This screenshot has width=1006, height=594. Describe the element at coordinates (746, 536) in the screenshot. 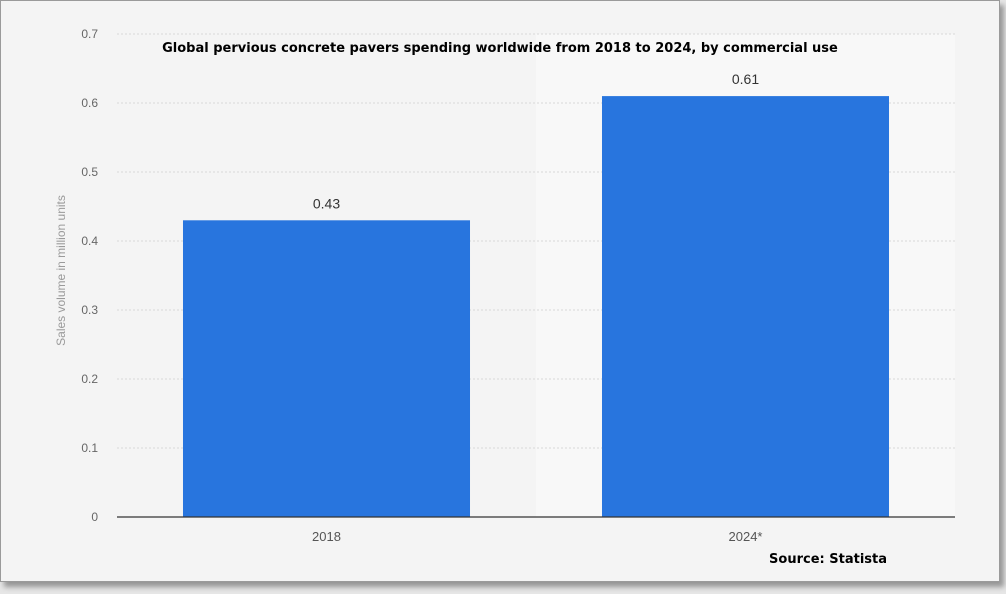

I see `x-tick-label: 2024*` at that location.